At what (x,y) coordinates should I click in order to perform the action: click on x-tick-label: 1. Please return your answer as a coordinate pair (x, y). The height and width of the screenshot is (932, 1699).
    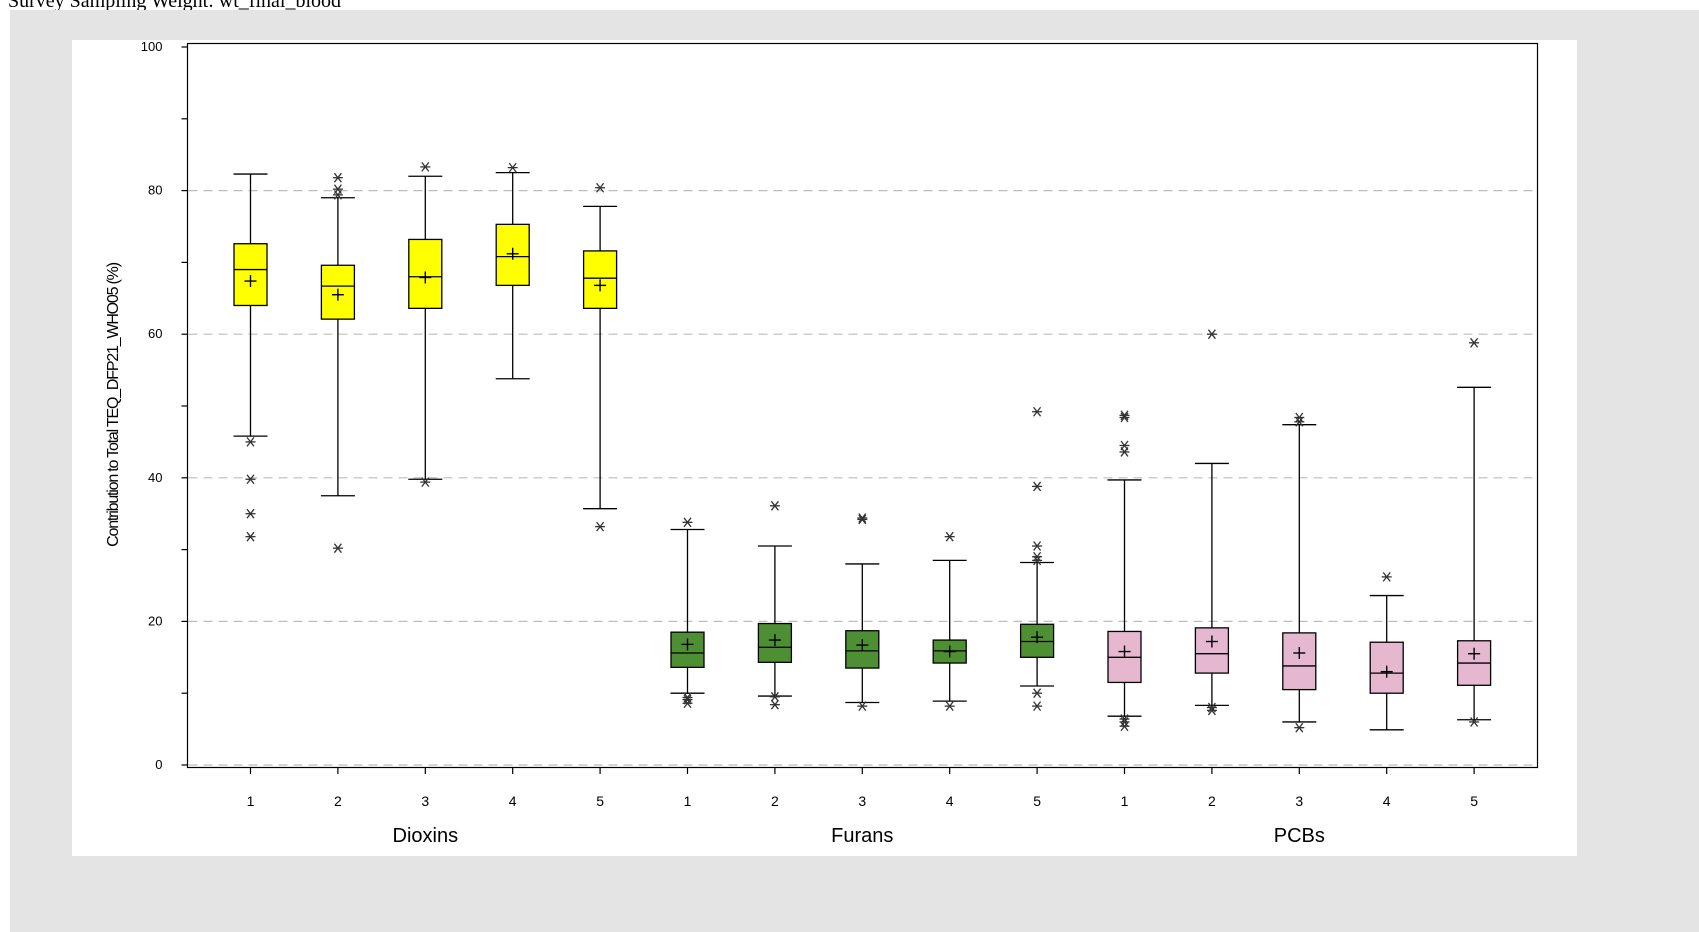
    Looking at the image, I should click on (688, 801).